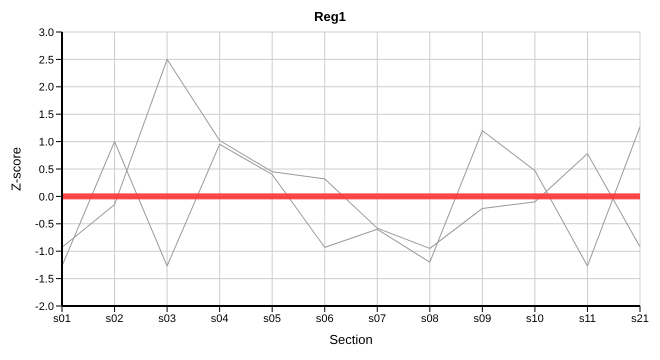  What do you see at coordinates (330, 17) in the screenshot?
I see `chart-title: Reg1` at bounding box center [330, 17].